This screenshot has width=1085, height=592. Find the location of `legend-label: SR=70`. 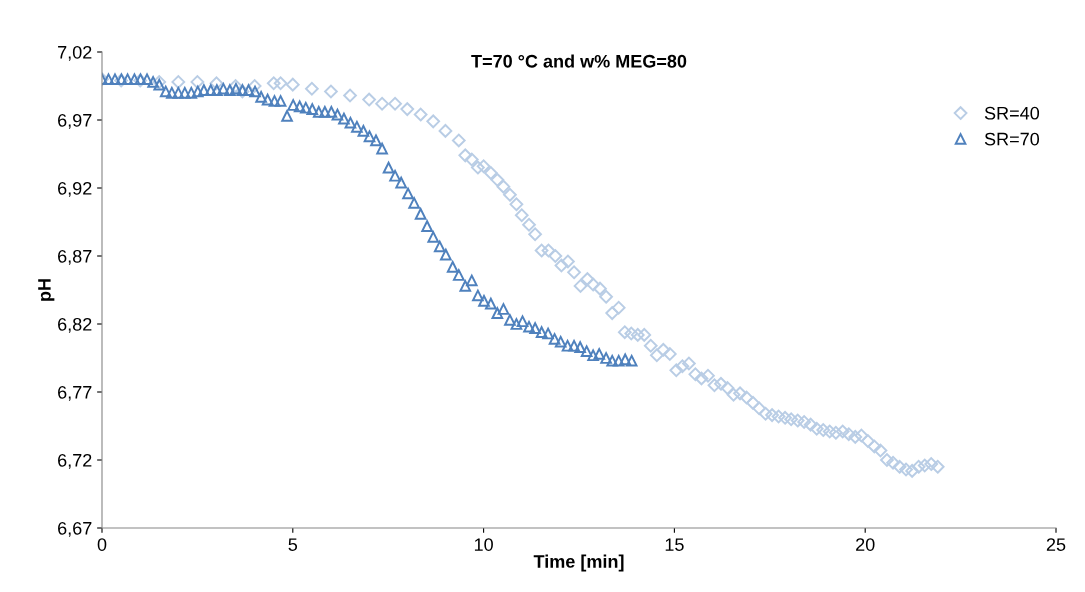

legend-label: SR=70 is located at coordinates (1012, 139).